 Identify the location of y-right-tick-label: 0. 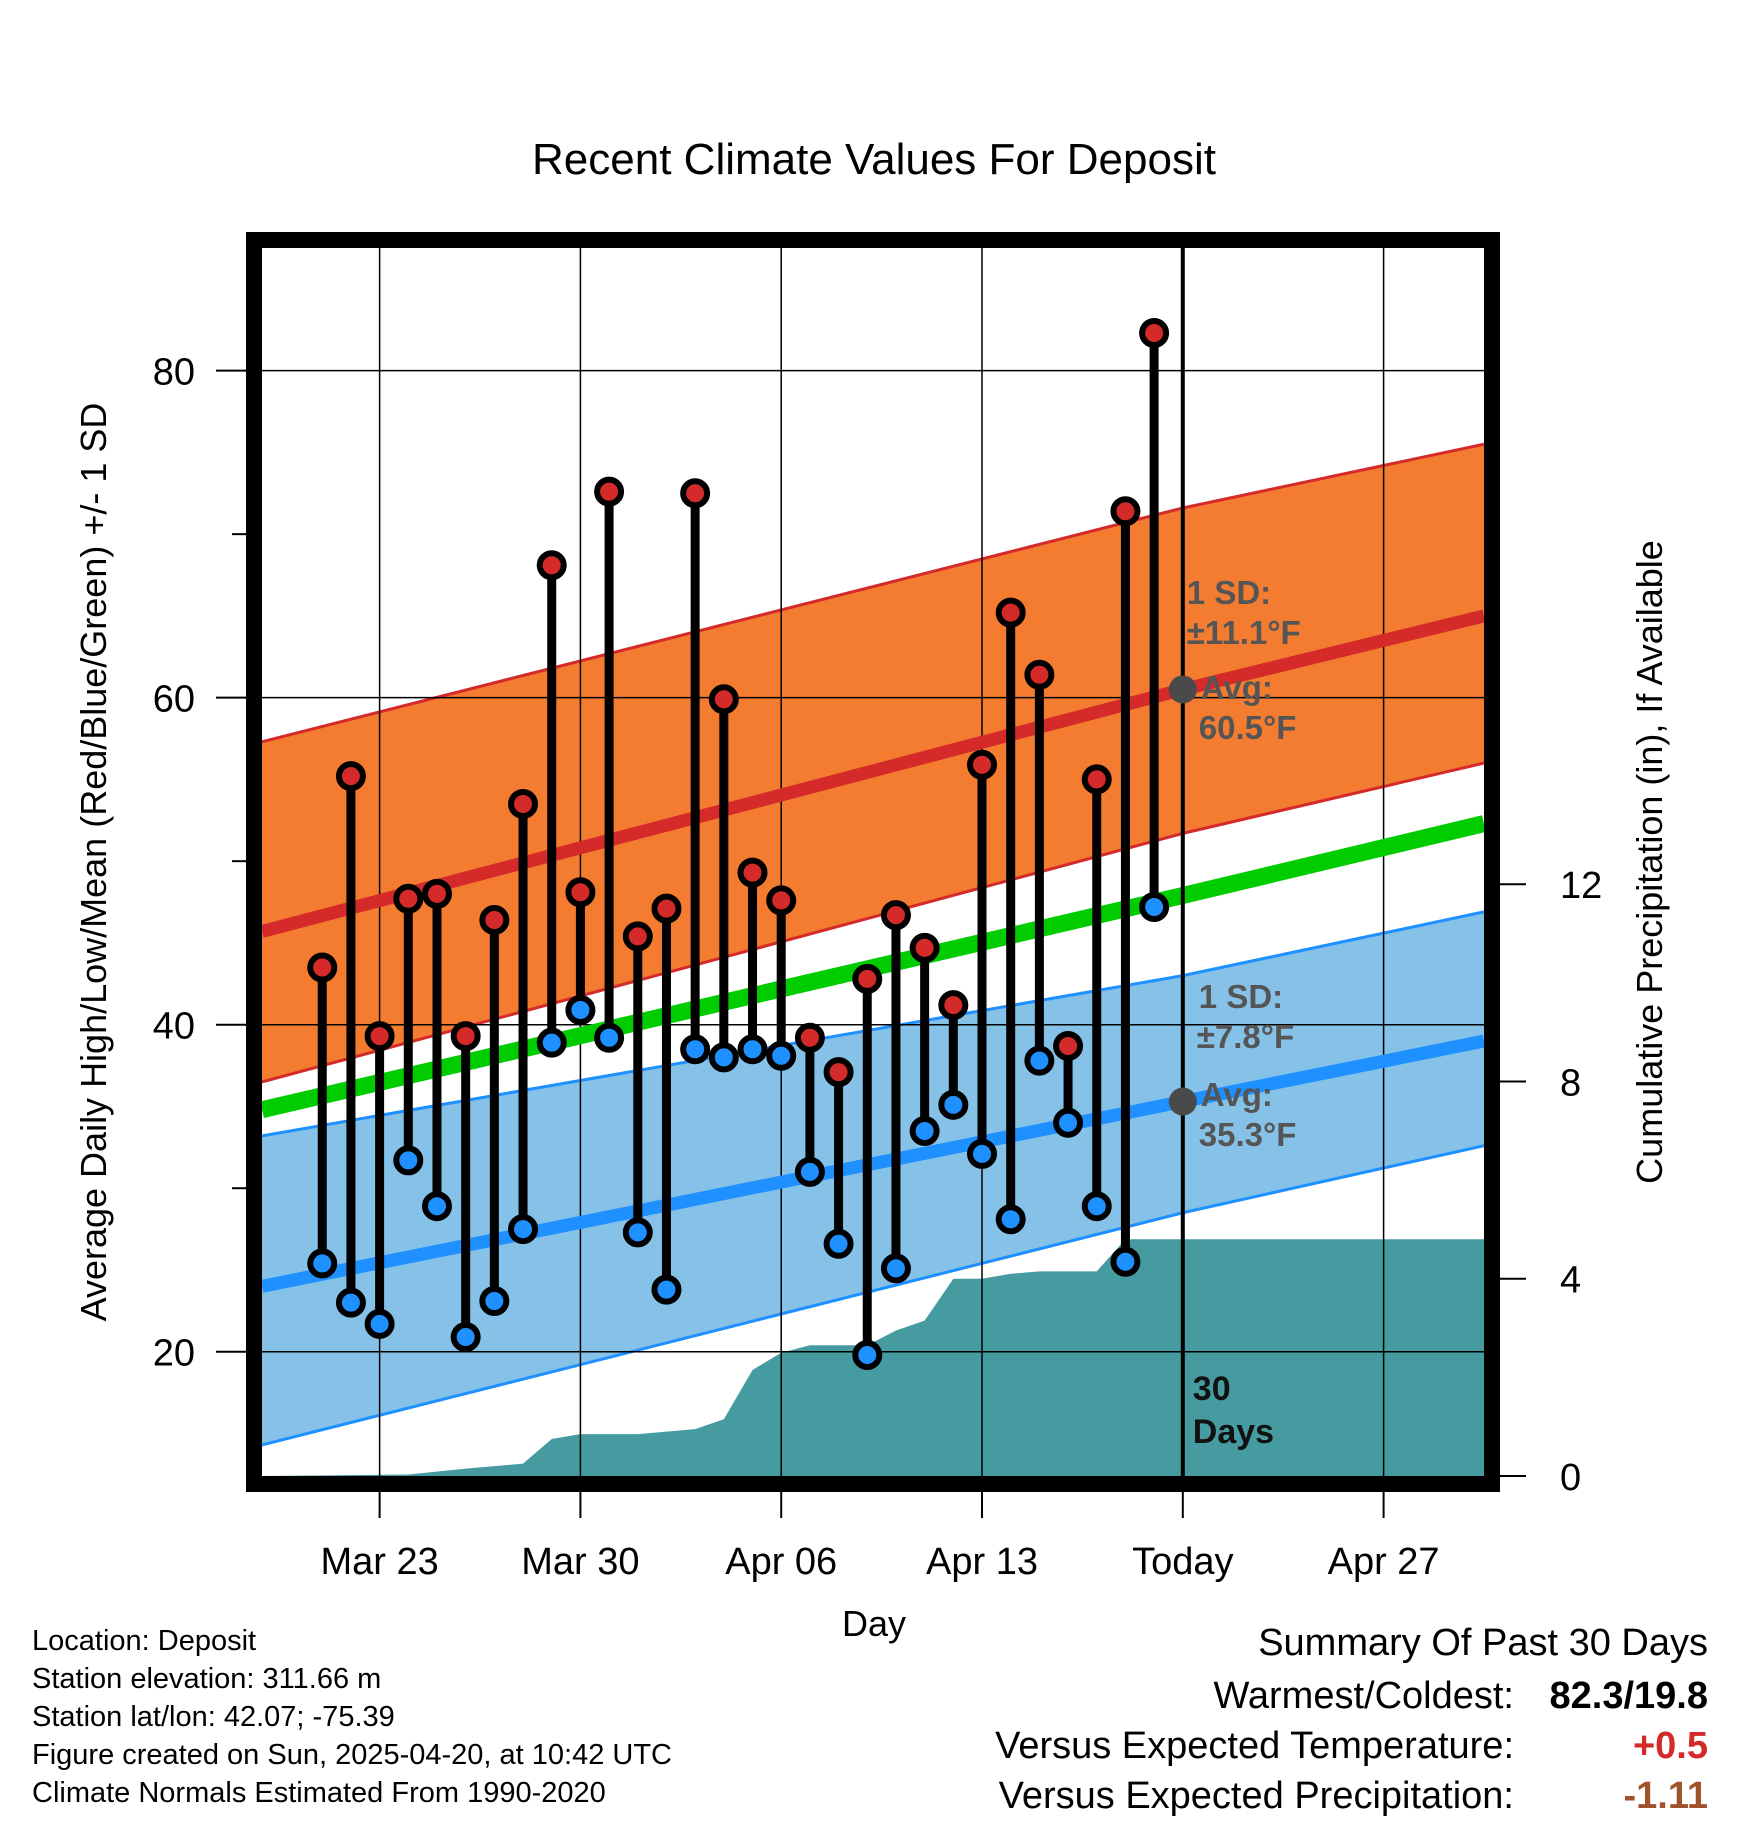
(1570, 1478).